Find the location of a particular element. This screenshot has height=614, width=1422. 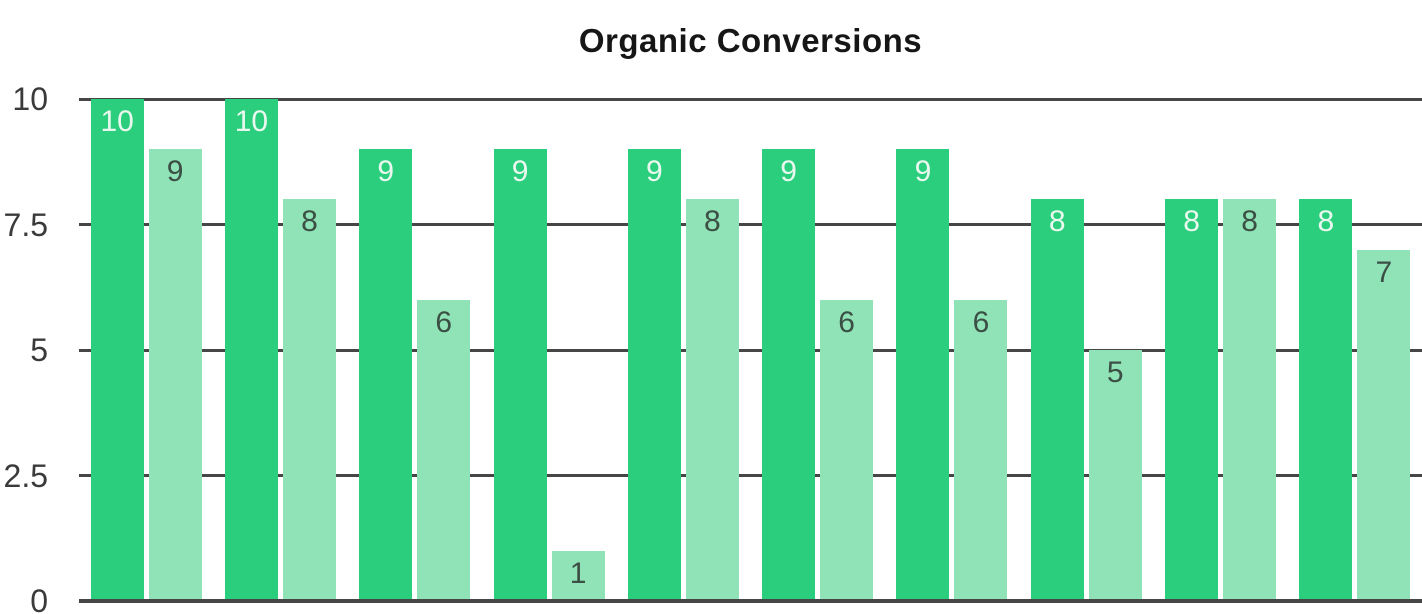

bar-light-green-8: 5 is located at coordinates (1115, 475).